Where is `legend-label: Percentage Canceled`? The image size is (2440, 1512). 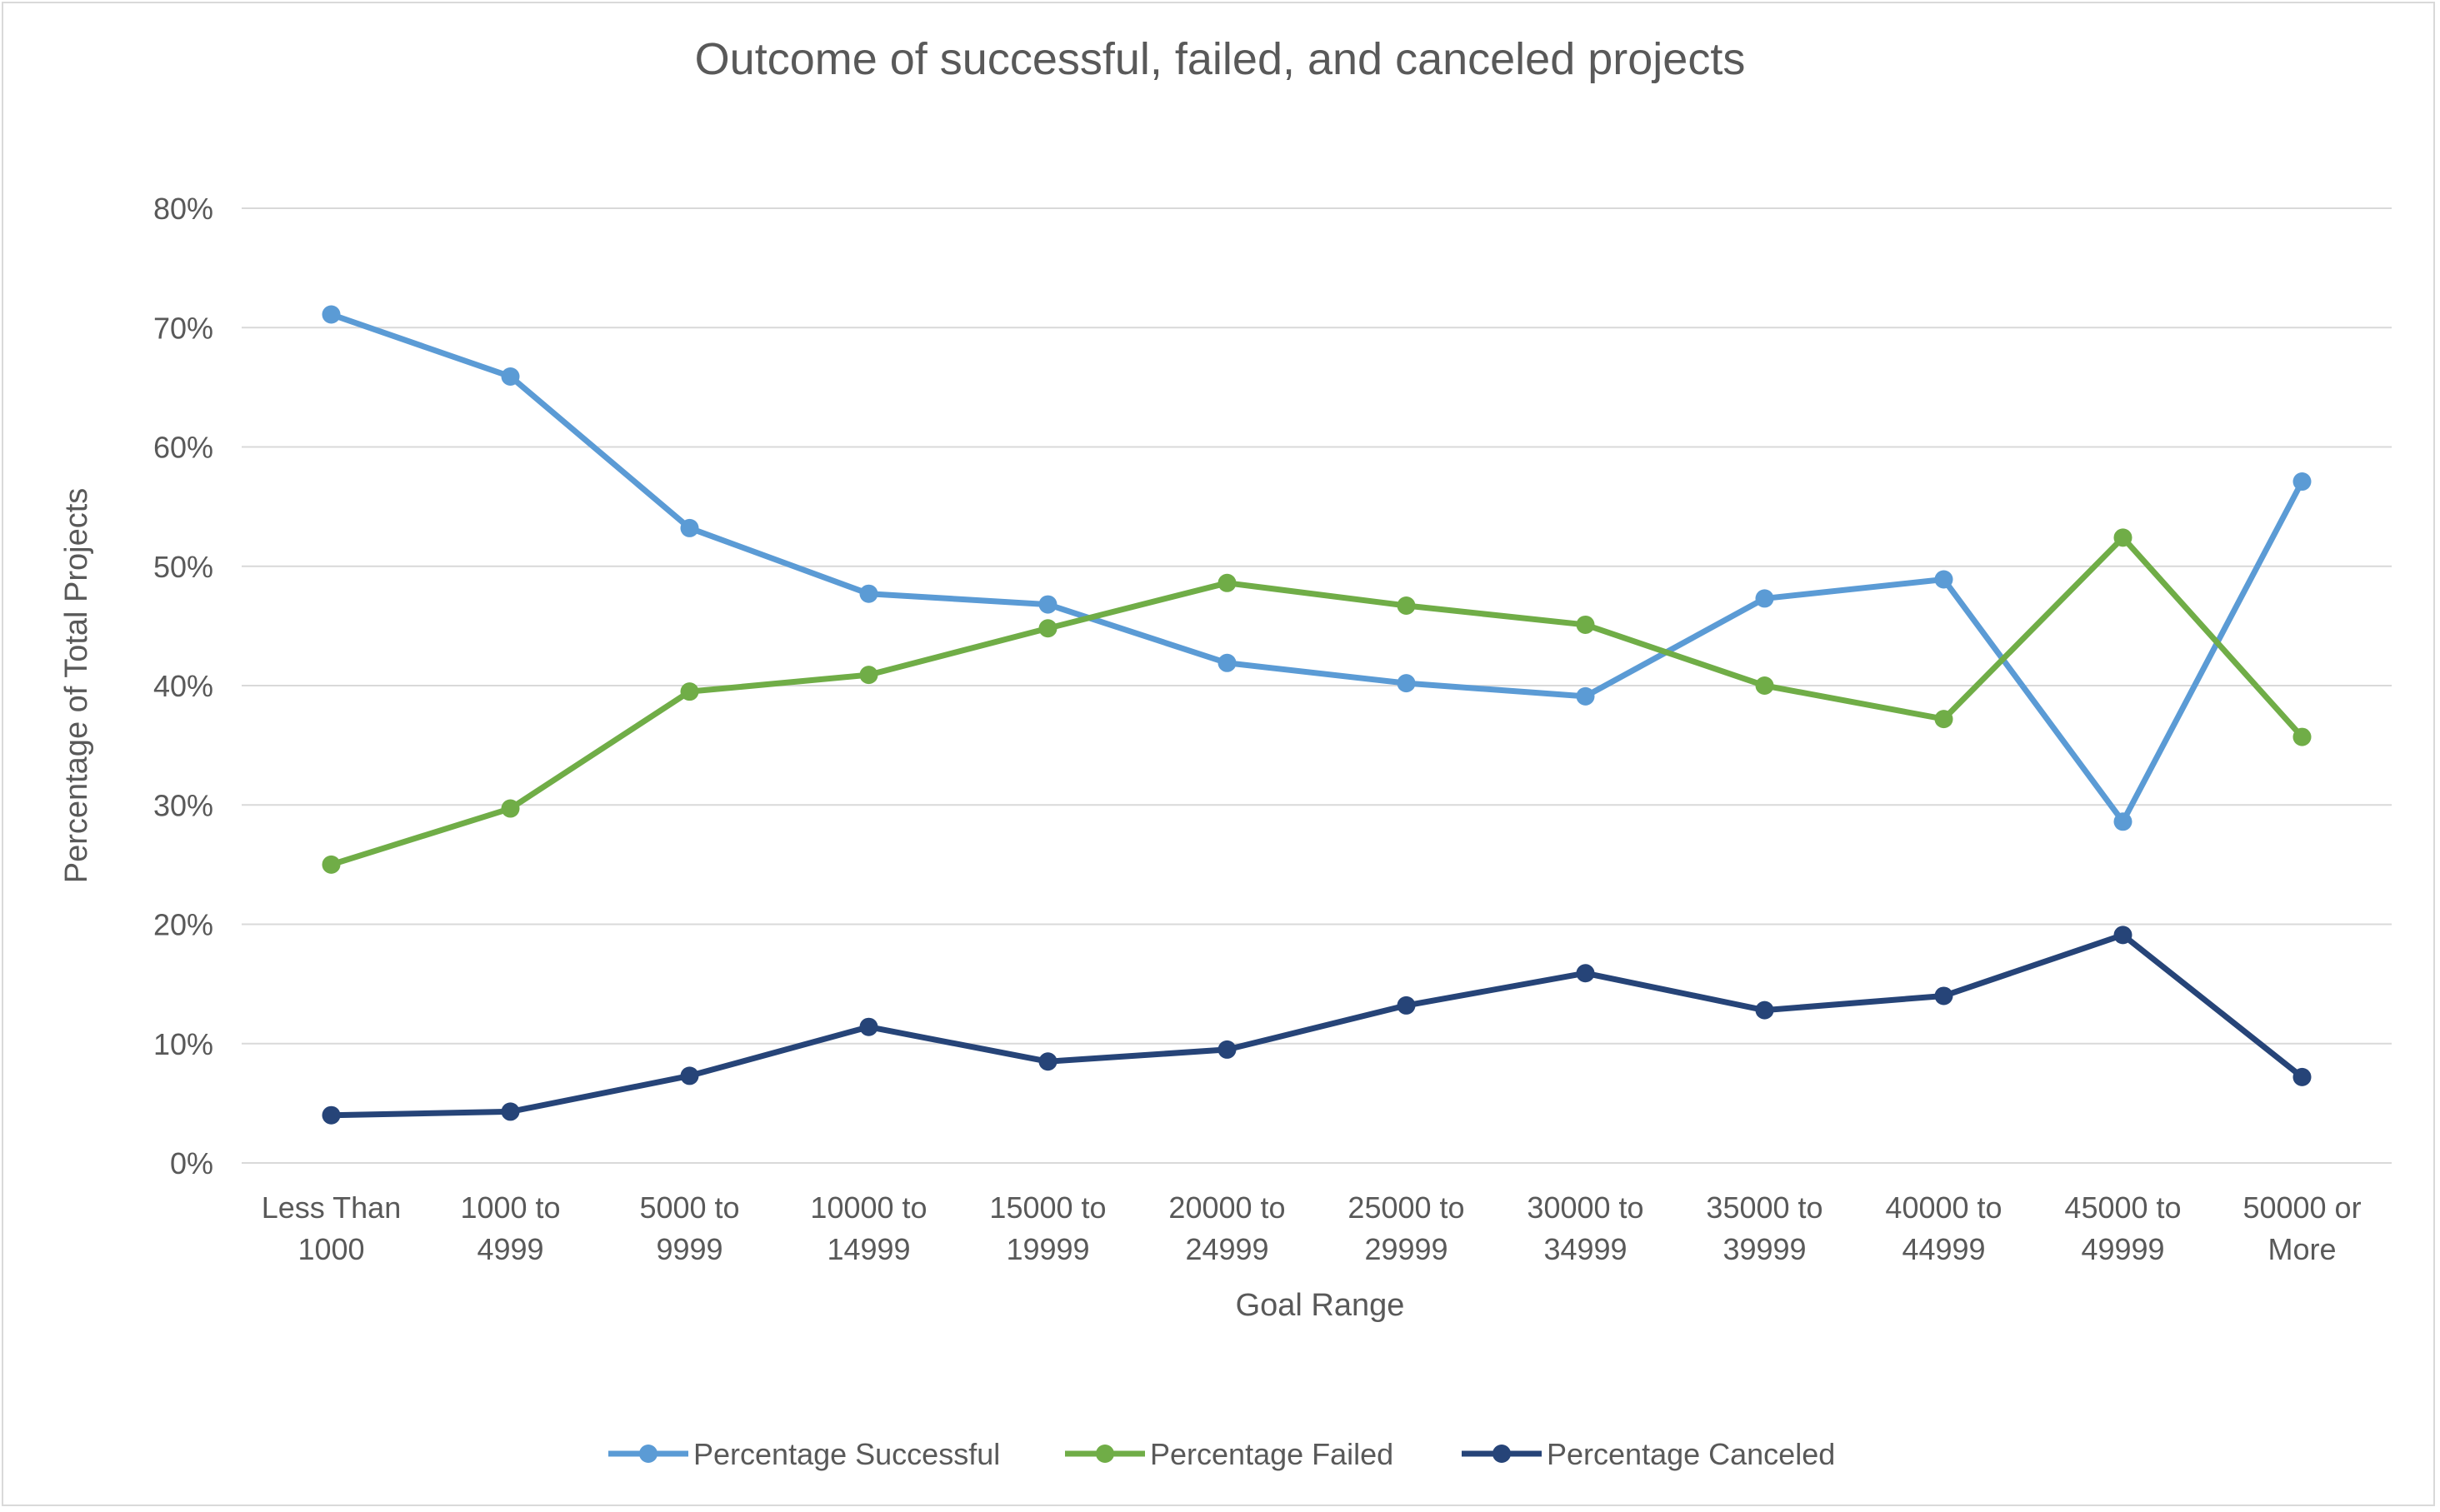
legend-label: Percentage Canceled is located at coordinates (1691, 1454).